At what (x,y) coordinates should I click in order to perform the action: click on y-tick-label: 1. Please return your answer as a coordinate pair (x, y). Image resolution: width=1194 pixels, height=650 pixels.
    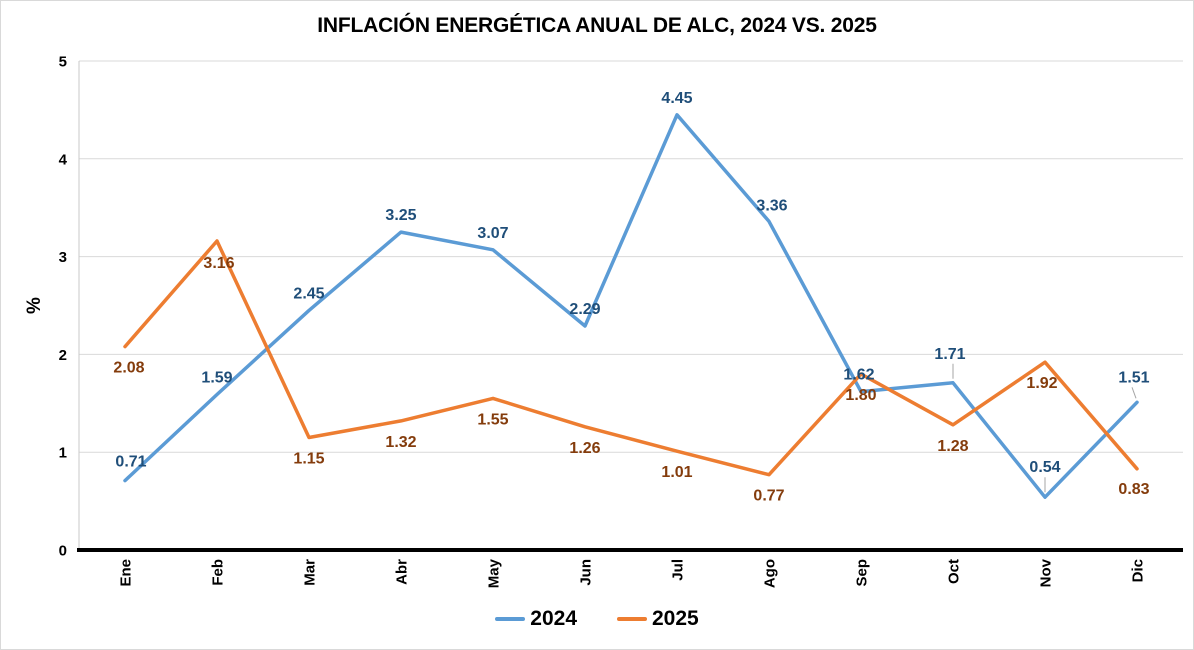
    Looking at the image, I should click on (63, 453).